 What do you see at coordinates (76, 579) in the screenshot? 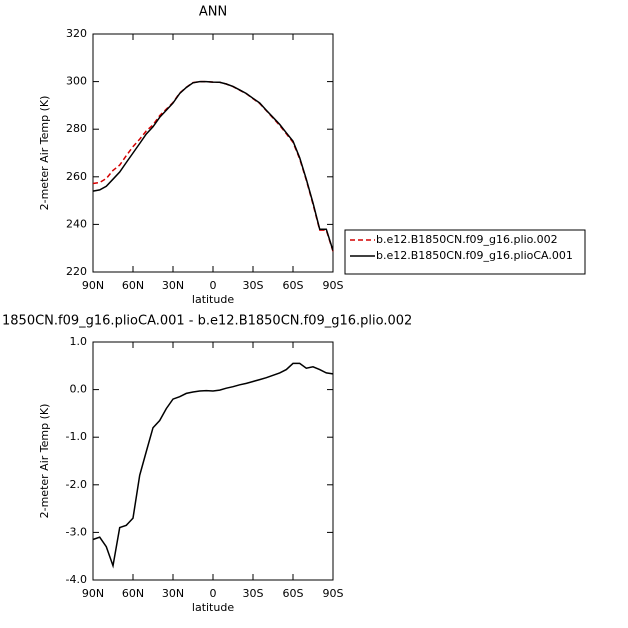
I see `y-tick-label: -4.0` at bounding box center [76, 579].